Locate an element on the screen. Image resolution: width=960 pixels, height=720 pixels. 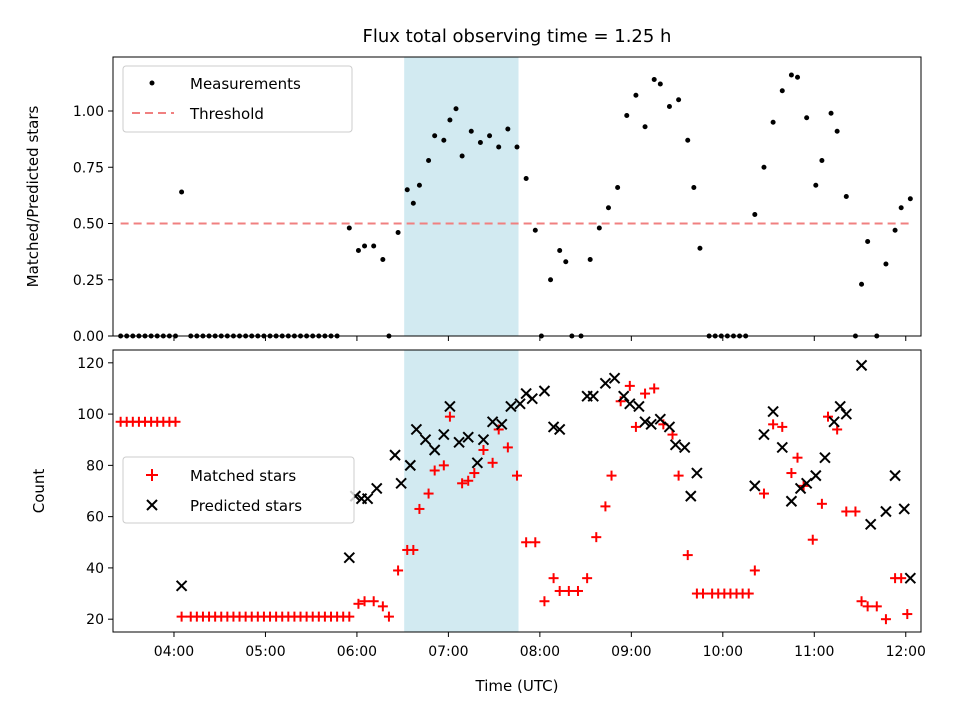
top-panel-y-axis-label: Matched/Predicted stars is located at coordinates (33, 197).